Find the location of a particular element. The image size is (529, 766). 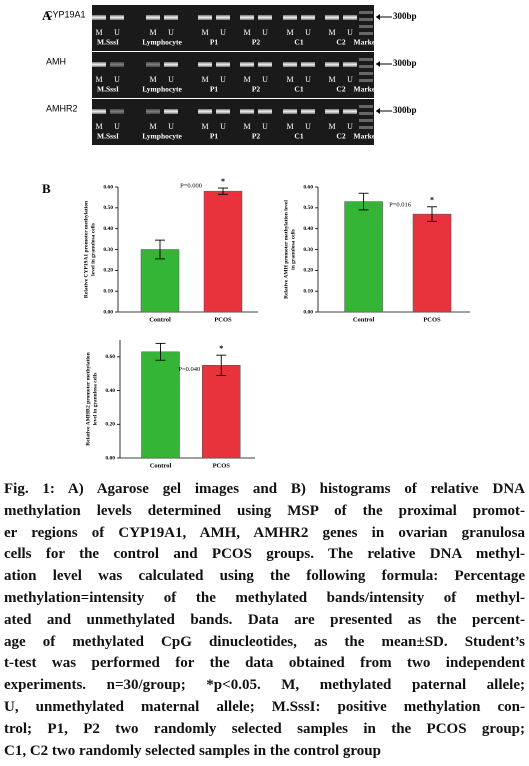

y-tick-label: 0.20 is located at coordinates (308, 271).